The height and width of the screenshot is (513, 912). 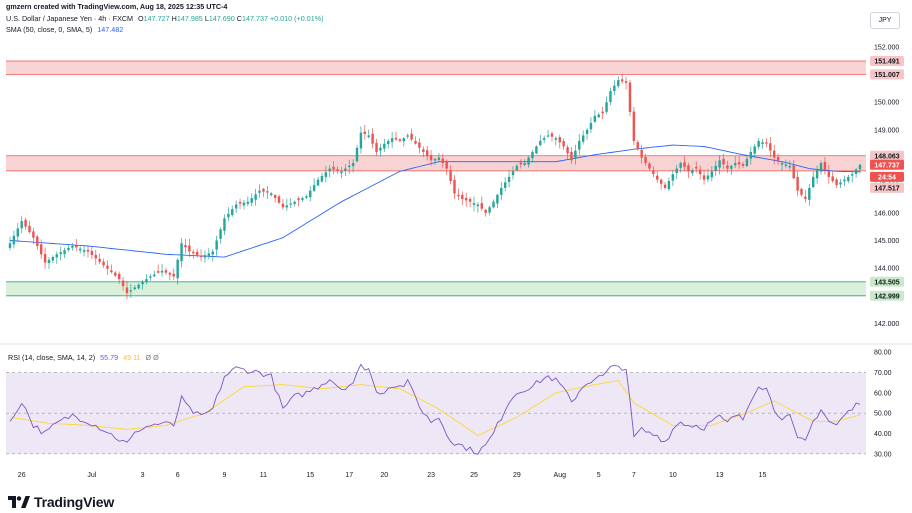 I want to click on time-tick-label: 23, so click(x=431, y=475).